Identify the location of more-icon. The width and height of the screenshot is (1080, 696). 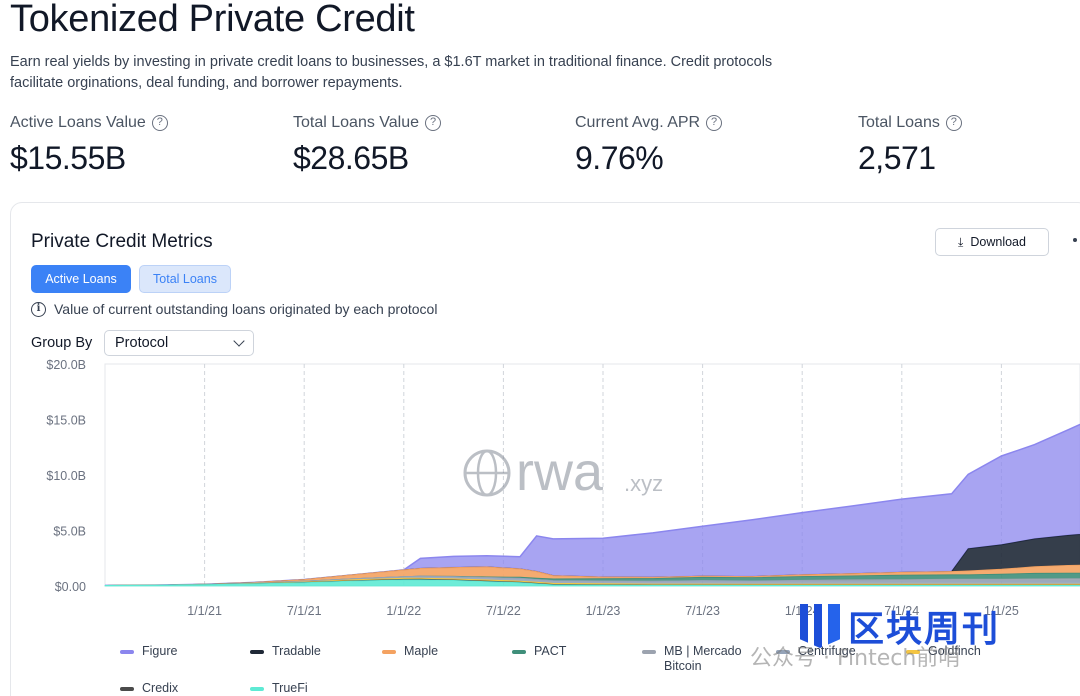
(1075, 240).